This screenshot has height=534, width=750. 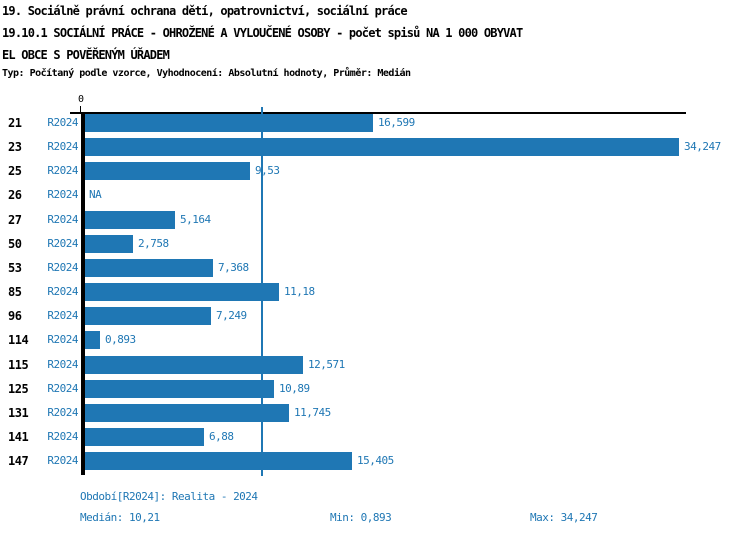 What do you see at coordinates (299, 291) in the screenshot?
I see `value-label: 11,18` at bounding box center [299, 291].